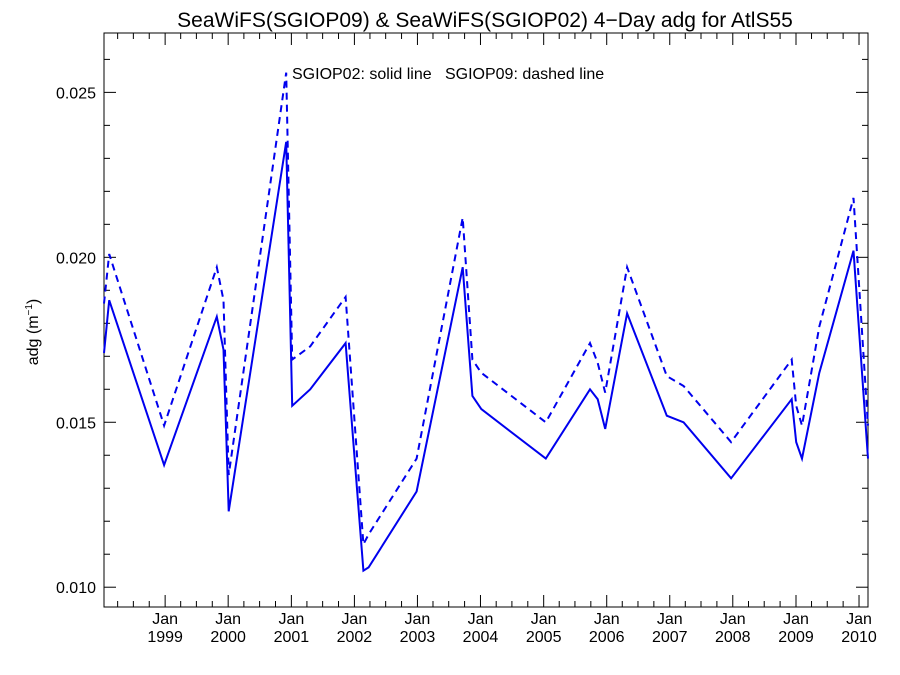  I want to click on x-tick-year-label: 2007, so click(670, 637).